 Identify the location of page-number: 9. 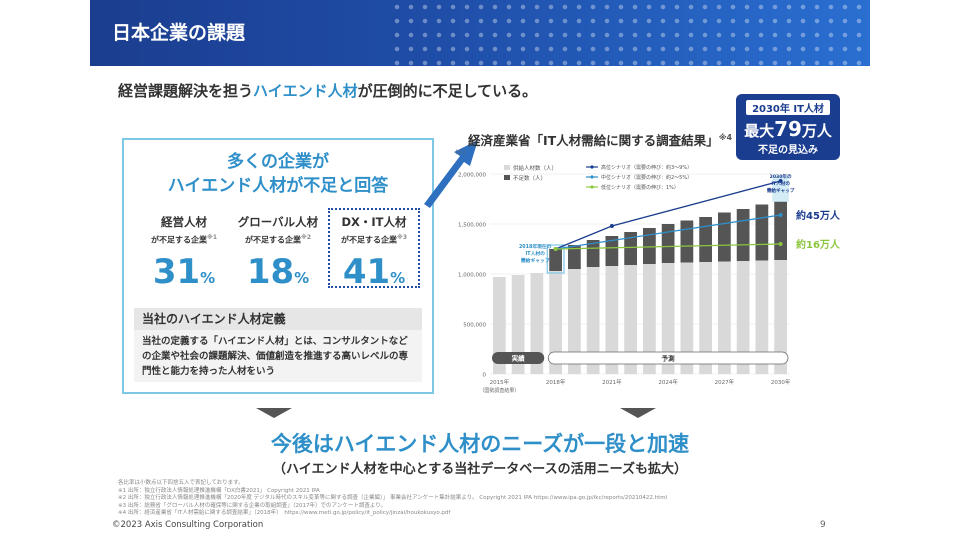
(823, 525).